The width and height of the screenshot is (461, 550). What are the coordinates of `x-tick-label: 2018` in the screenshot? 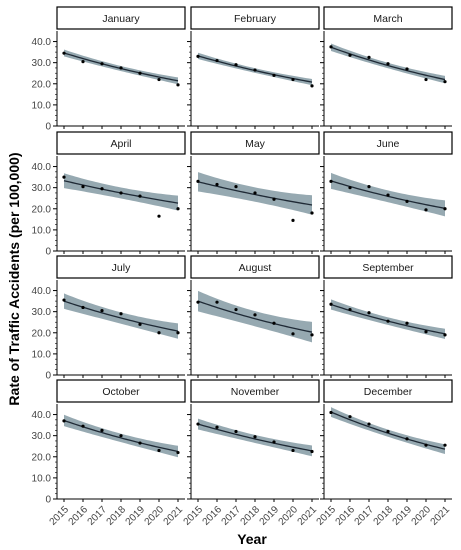 It's located at (117, 516).